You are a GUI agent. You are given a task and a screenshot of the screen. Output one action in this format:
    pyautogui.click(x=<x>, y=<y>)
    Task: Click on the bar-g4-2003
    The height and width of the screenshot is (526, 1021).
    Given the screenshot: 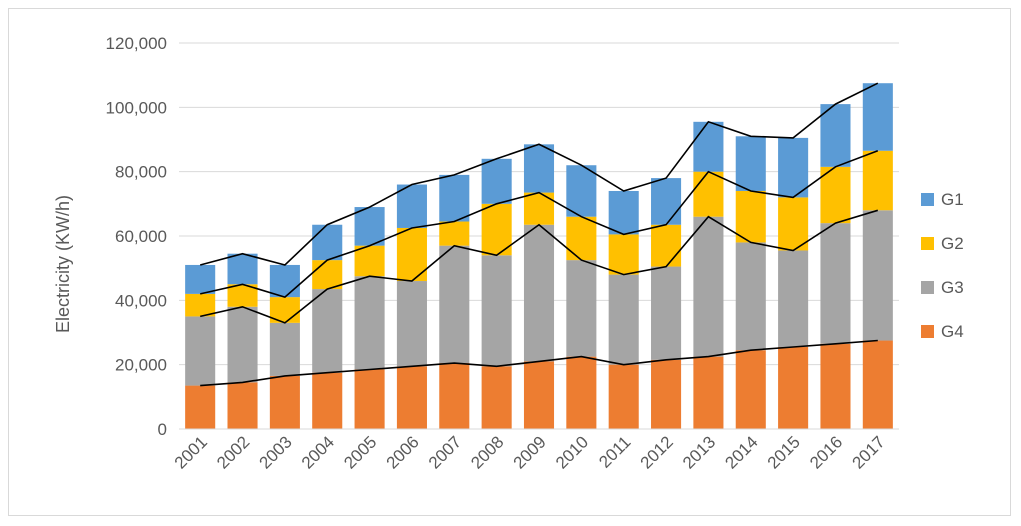 What is the action you would take?
    pyautogui.click(x=284, y=402)
    